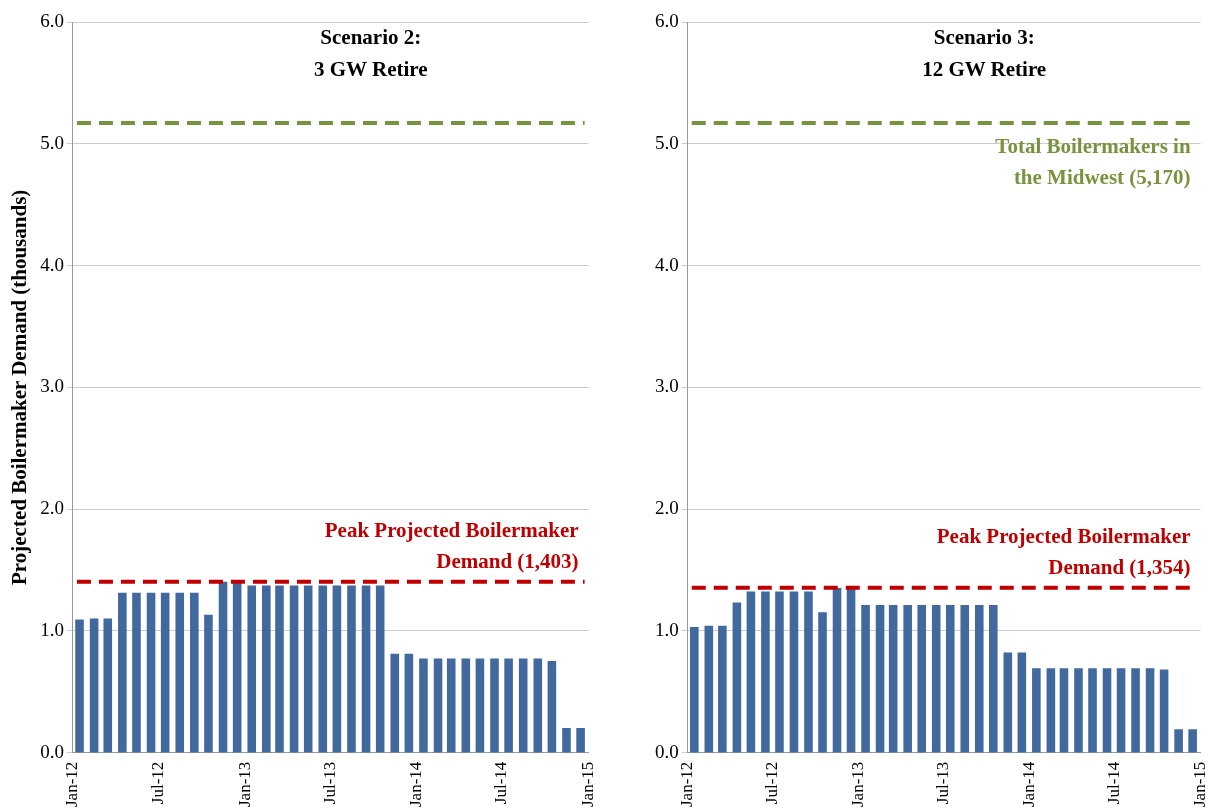 This screenshot has height=810, width=1224. I want to click on ref-line-label: Peak Projected Boilermaker Demand (1,403), so click(451, 545).